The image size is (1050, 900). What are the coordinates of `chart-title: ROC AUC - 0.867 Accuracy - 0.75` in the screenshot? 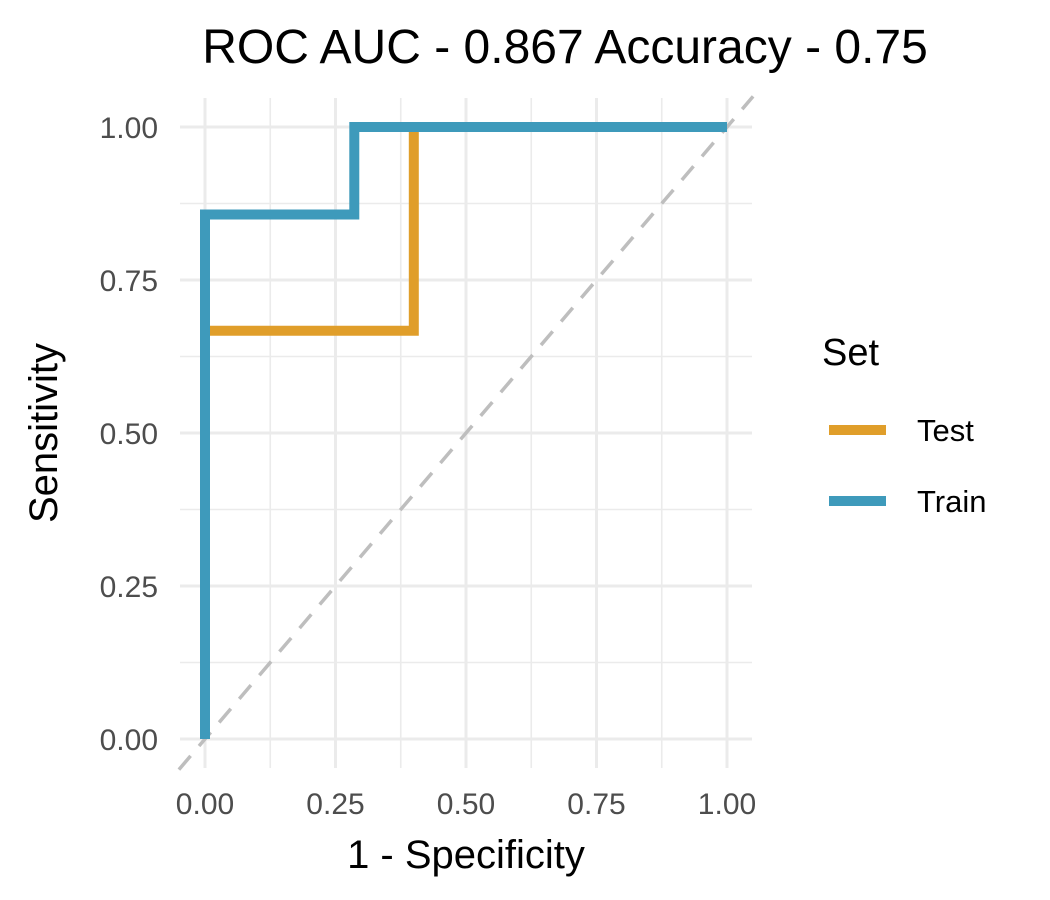 It's located at (565, 47).